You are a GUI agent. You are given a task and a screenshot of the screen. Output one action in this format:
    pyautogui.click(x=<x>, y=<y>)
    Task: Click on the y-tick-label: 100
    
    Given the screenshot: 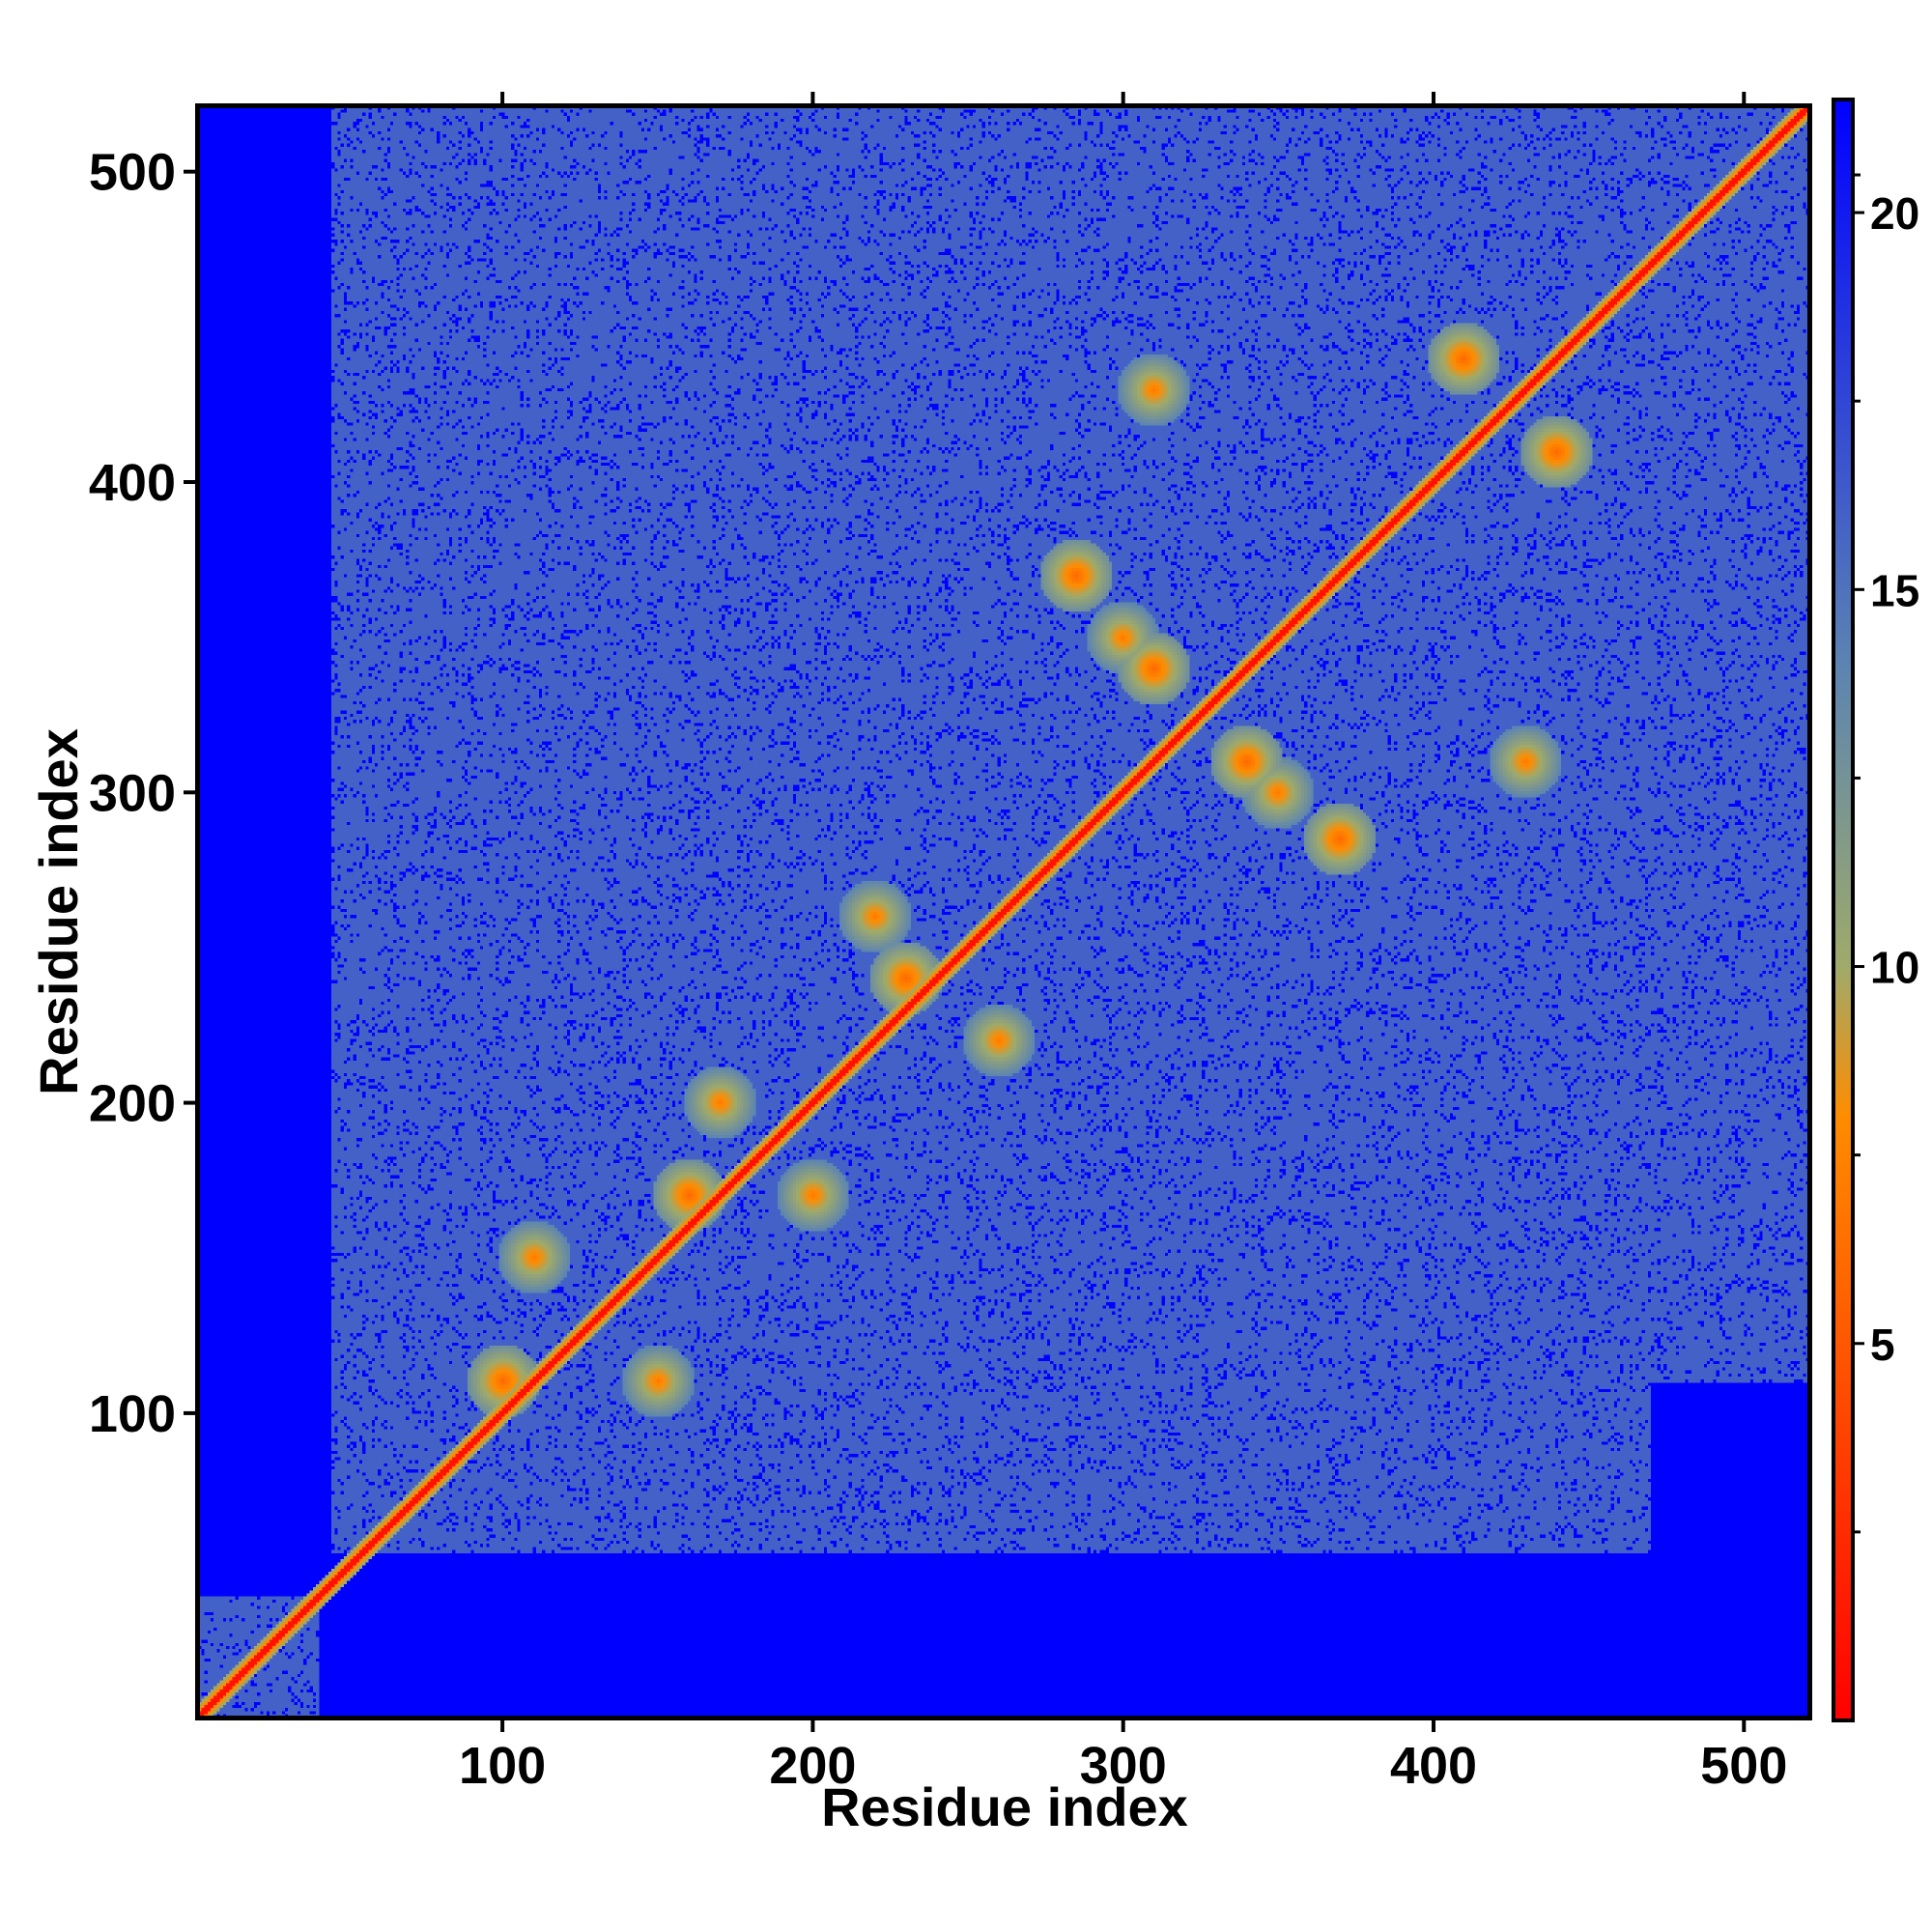 What is the action you would take?
    pyautogui.click(x=132, y=1414)
    